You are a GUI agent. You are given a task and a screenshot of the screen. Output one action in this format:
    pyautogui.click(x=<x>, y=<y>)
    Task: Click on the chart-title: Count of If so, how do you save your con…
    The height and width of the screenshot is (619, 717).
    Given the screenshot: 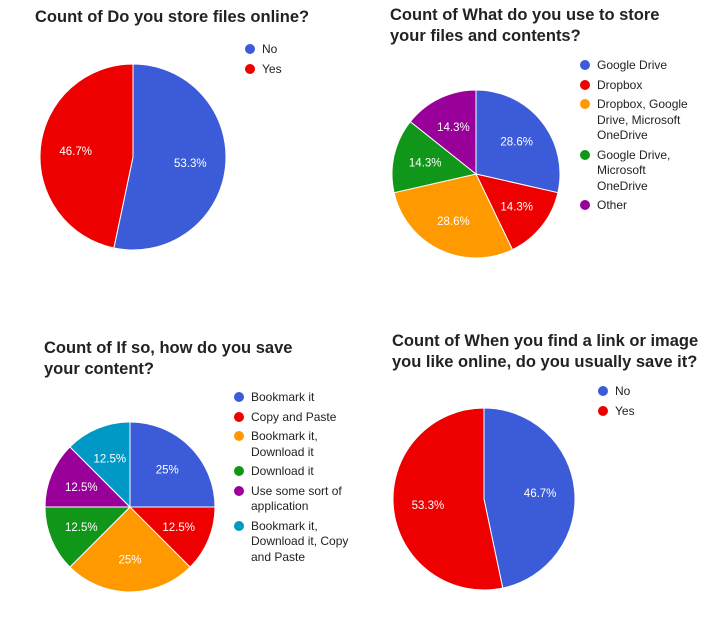 What is the action you would take?
    pyautogui.click(x=168, y=358)
    